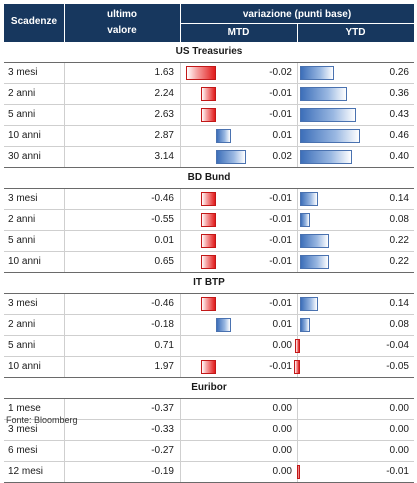 The width and height of the screenshot is (417, 483). Describe the element at coordinates (209, 451) in the screenshot. I see `table-row: 6 mesi -0.27 0.00 0.00` at that location.